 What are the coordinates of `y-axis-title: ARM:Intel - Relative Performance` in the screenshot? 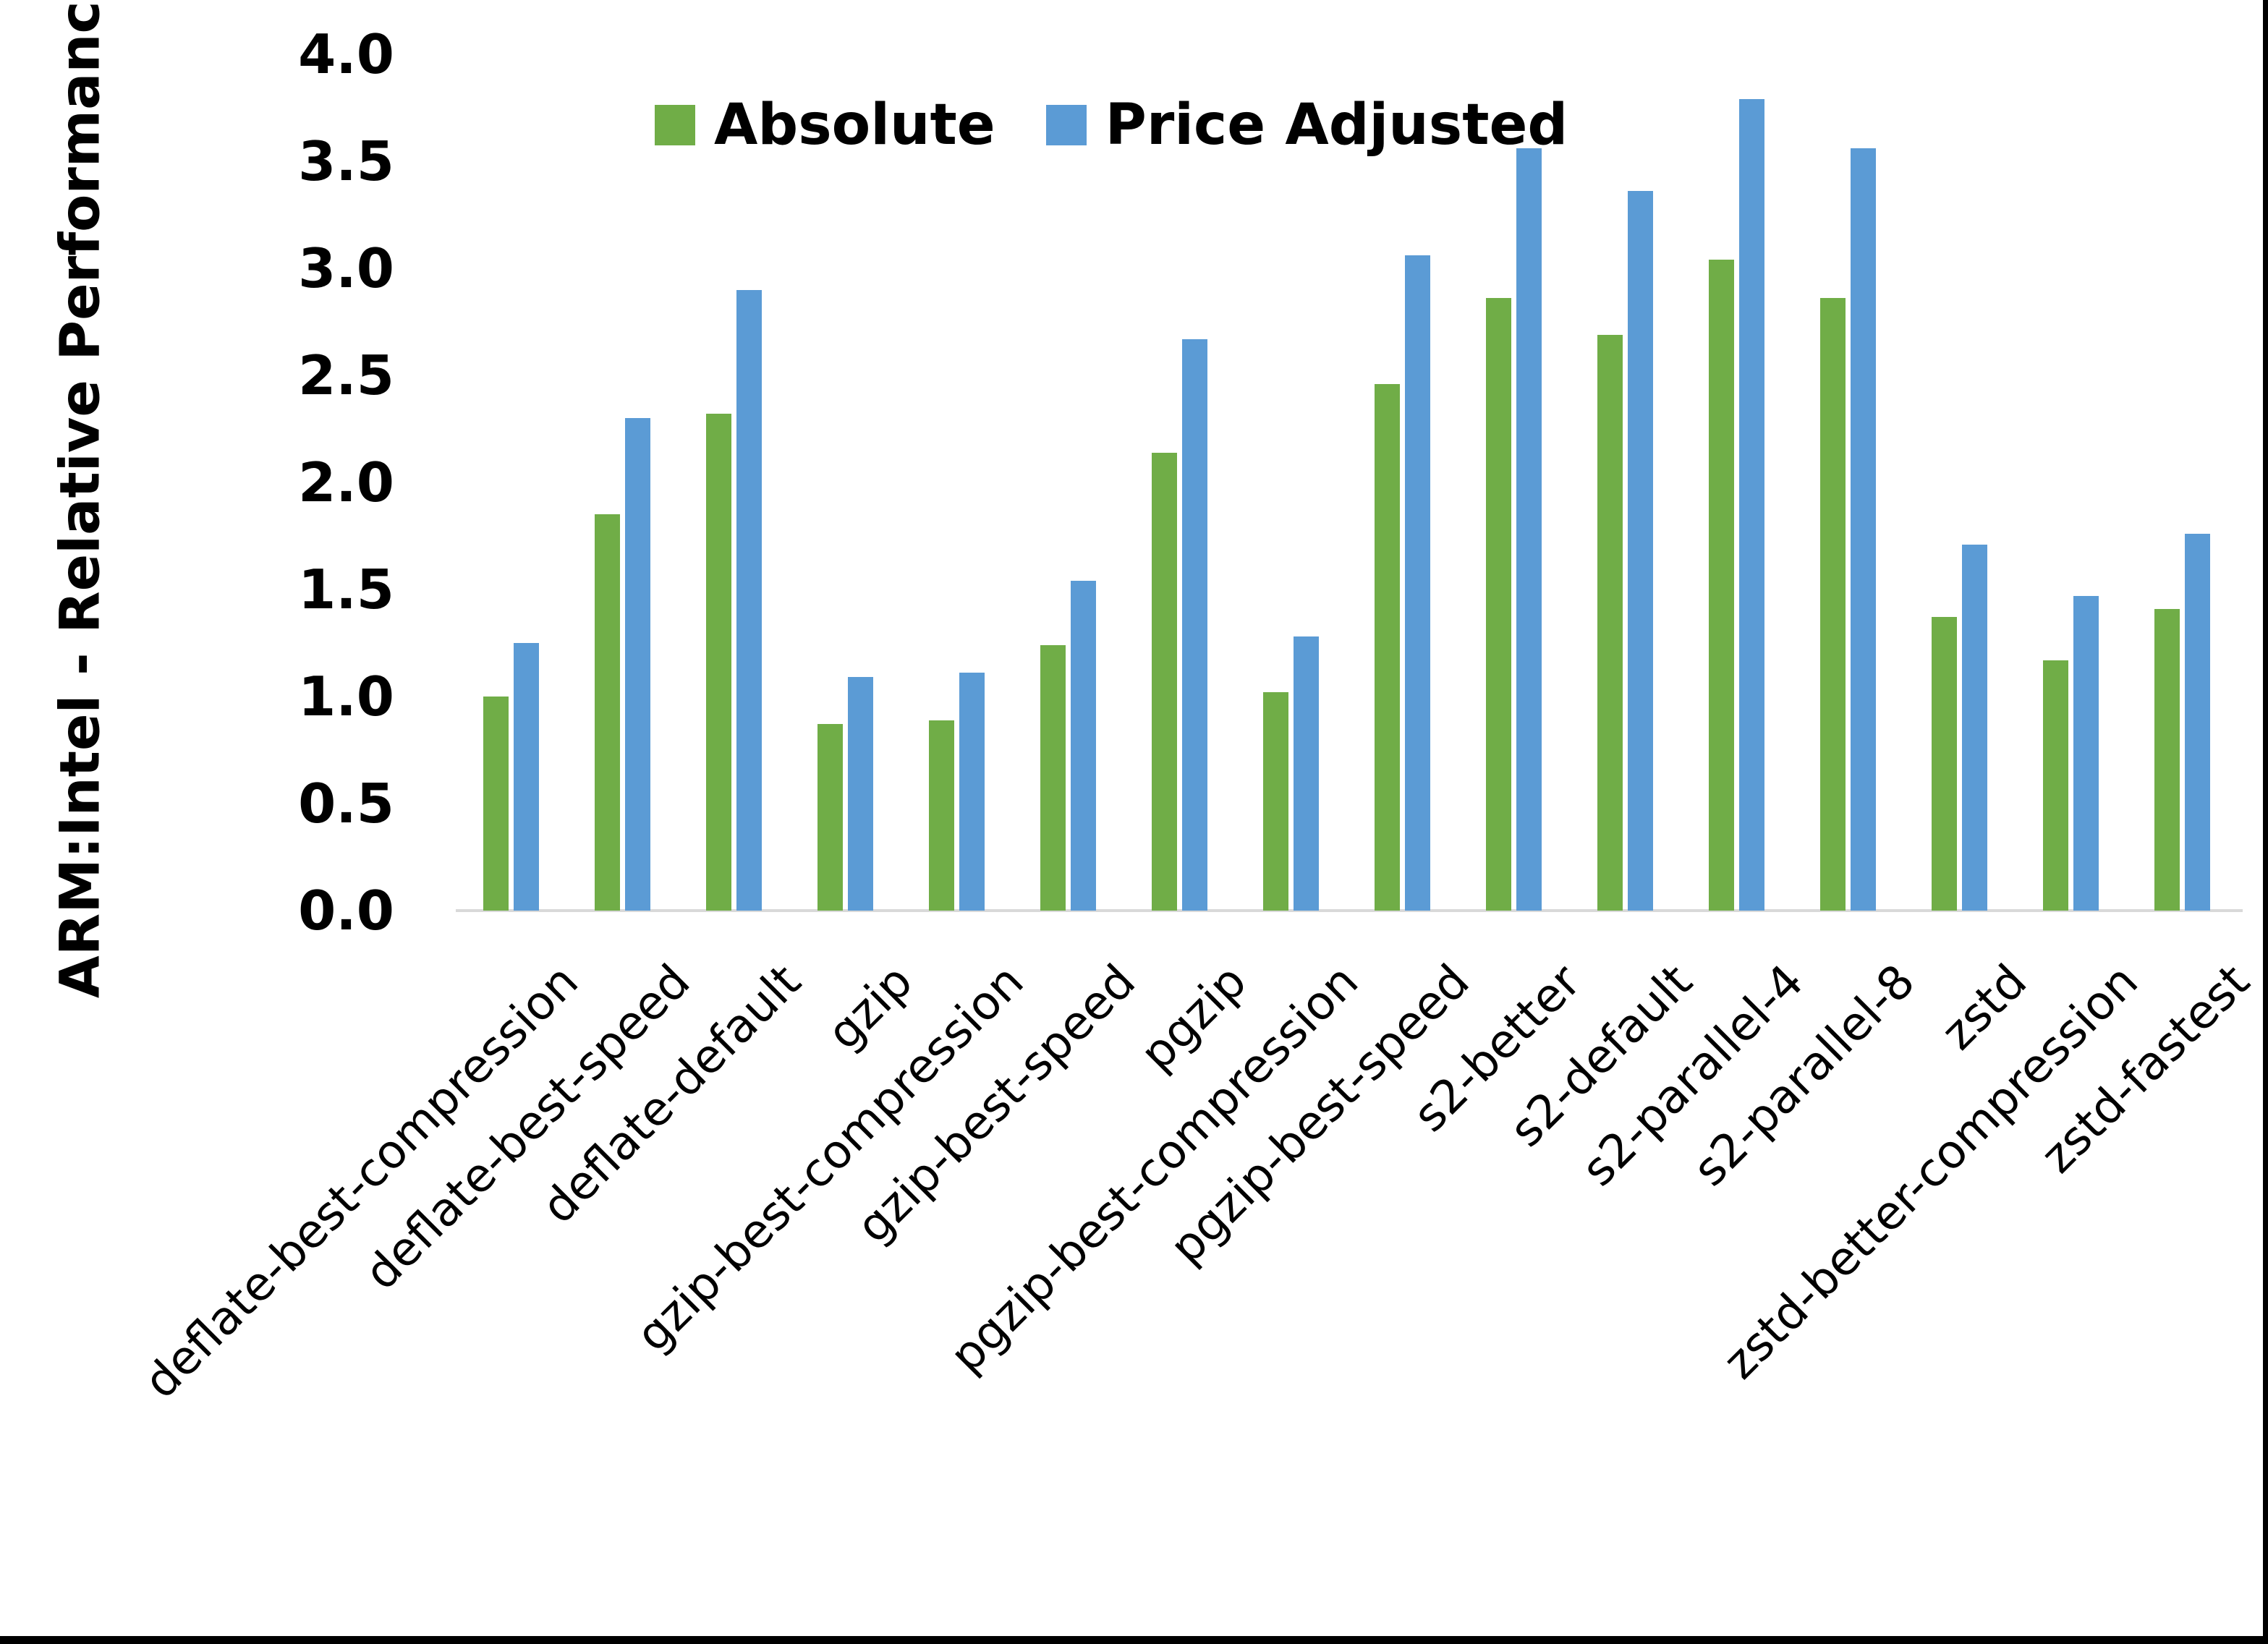 It's located at (79, 499).